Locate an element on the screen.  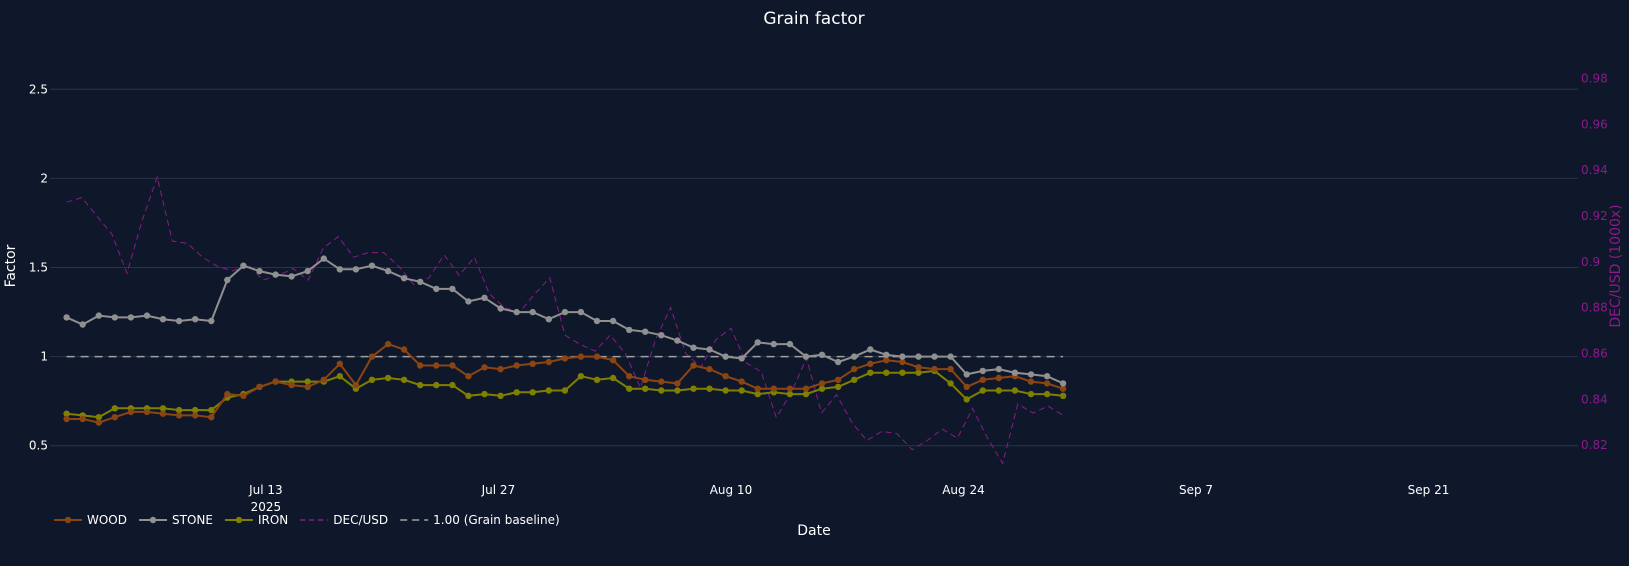
y2-tick-label: 0.9 is located at coordinates (1590, 262).